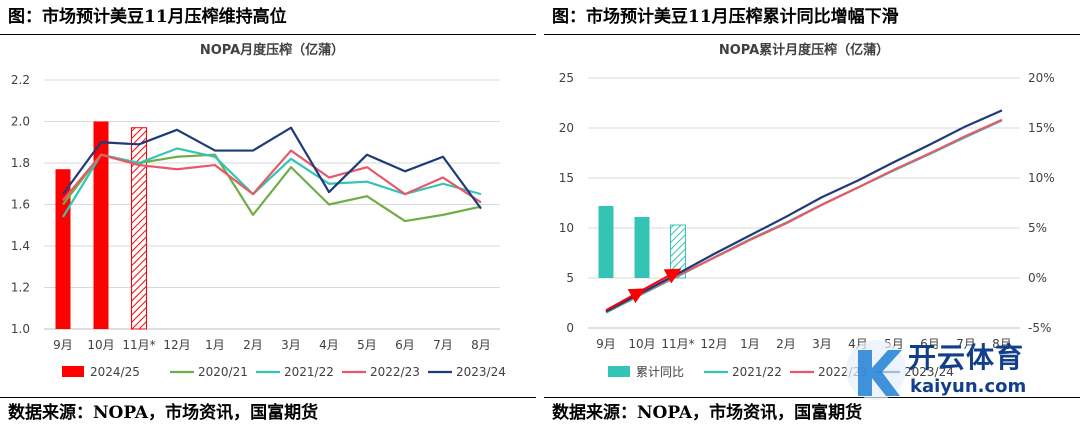 This screenshot has height=430, width=1080. Describe the element at coordinates (1037, 278) in the screenshot. I see `y2-tick-label: 0%` at that location.